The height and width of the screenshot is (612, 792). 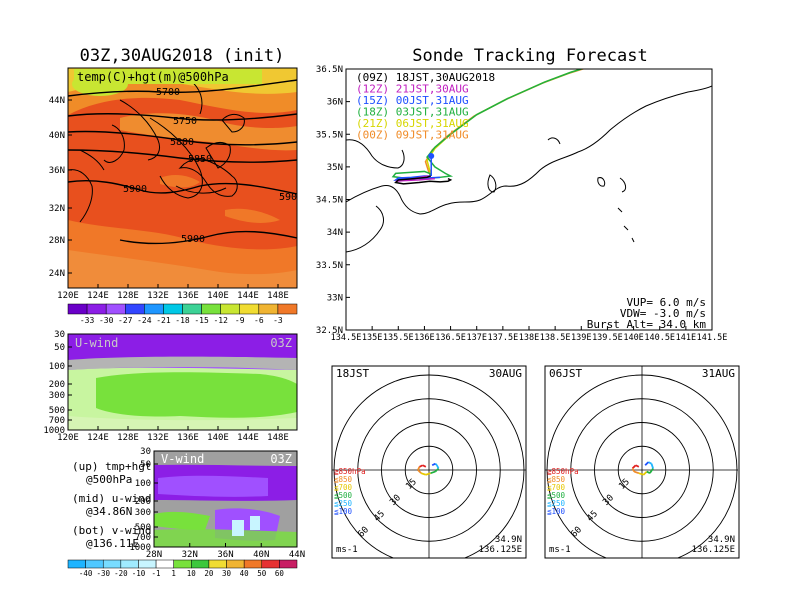 What do you see at coordinates (556, 495) in the screenshot?
I see `hodograph-legend-entry: ≦500` at bounding box center [556, 495].